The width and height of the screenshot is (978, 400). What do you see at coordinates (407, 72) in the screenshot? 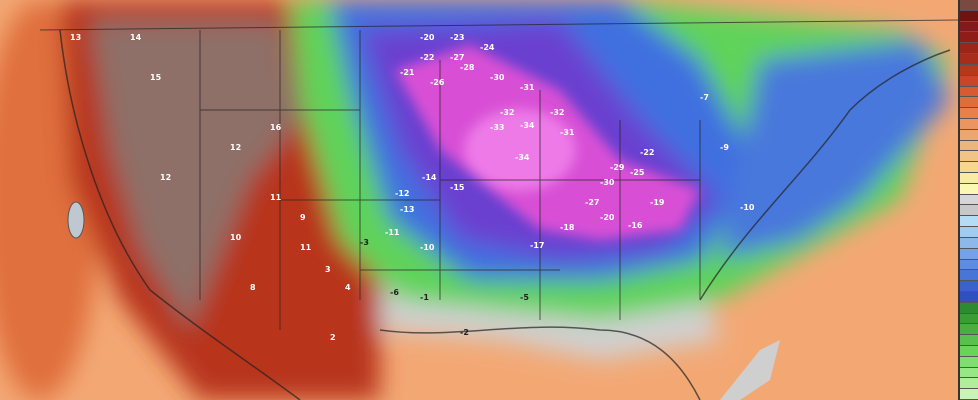
I see `temperature-label: -21` at bounding box center [407, 72].